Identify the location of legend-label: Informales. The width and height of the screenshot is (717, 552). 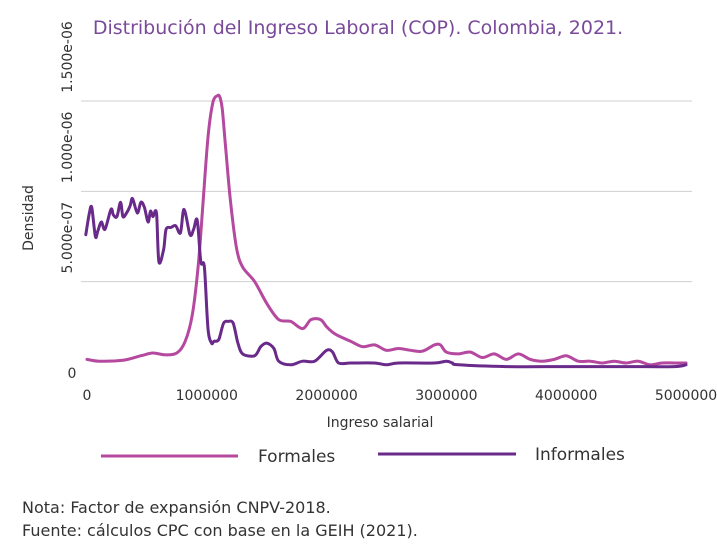
(580, 455).